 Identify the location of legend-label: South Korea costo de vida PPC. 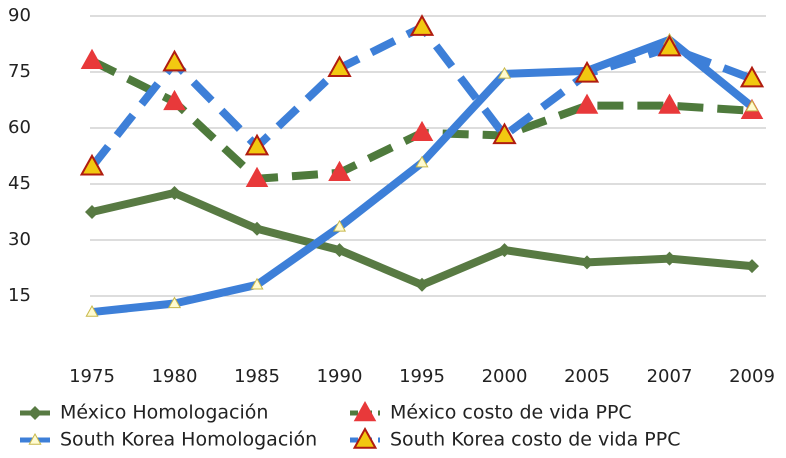
(535, 440).